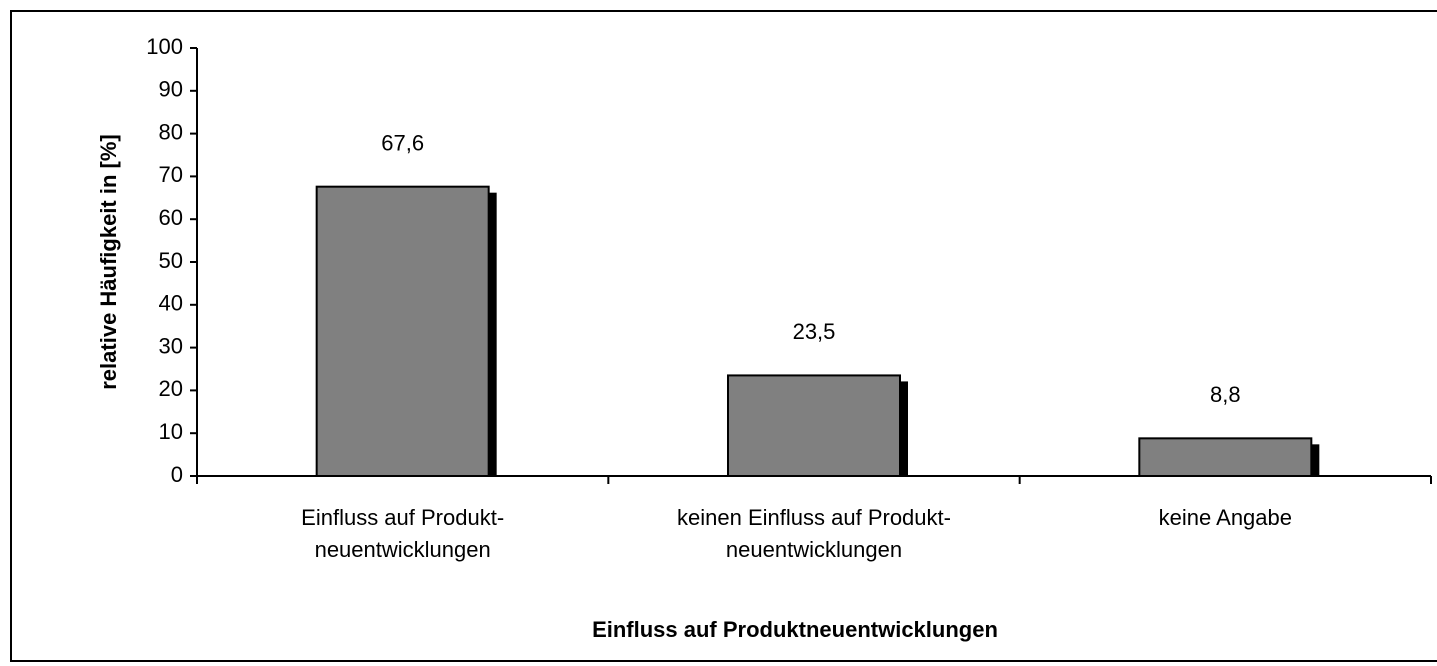  What do you see at coordinates (171, 217) in the screenshot?
I see `y-tick-label: 60` at bounding box center [171, 217].